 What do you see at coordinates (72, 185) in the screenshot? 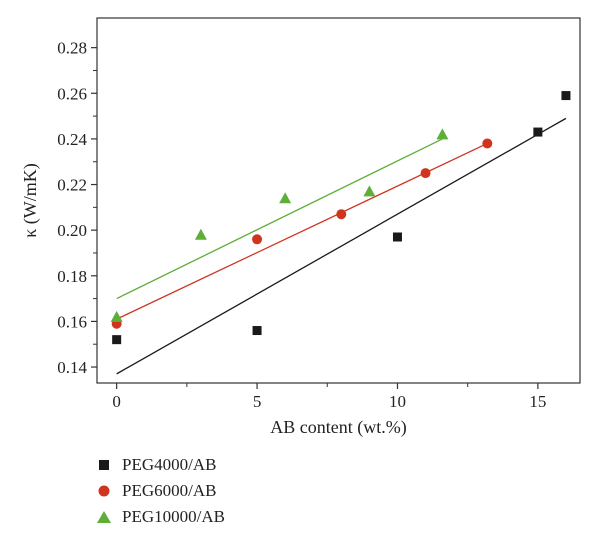
I see `y-tick-label: 0.22` at bounding box center [72, 185].